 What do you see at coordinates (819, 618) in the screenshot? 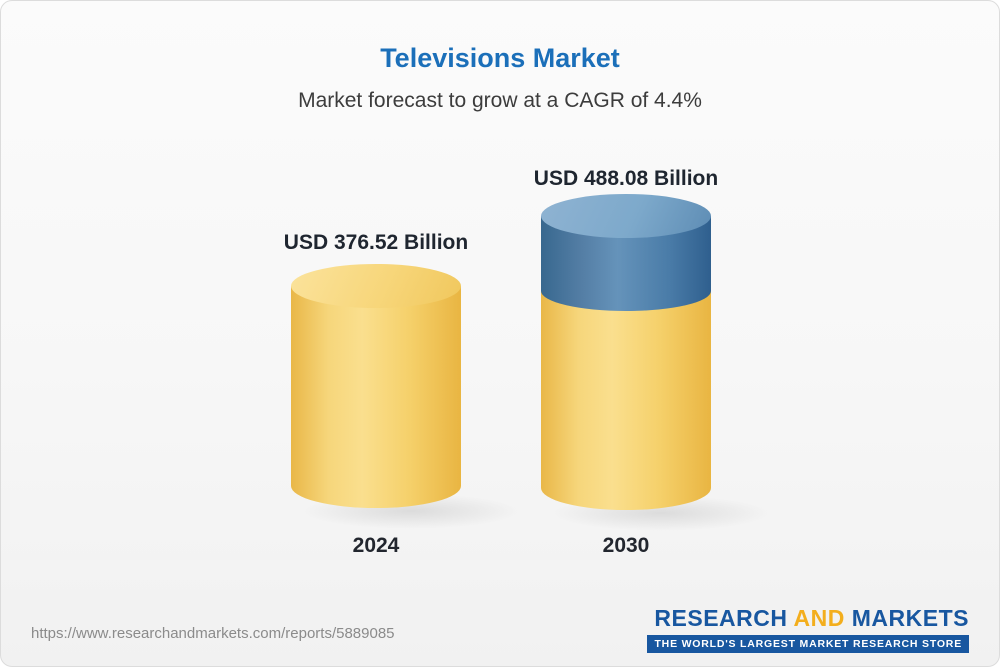
I see `logo-word-and: AND` at bounding box center [819, 618].